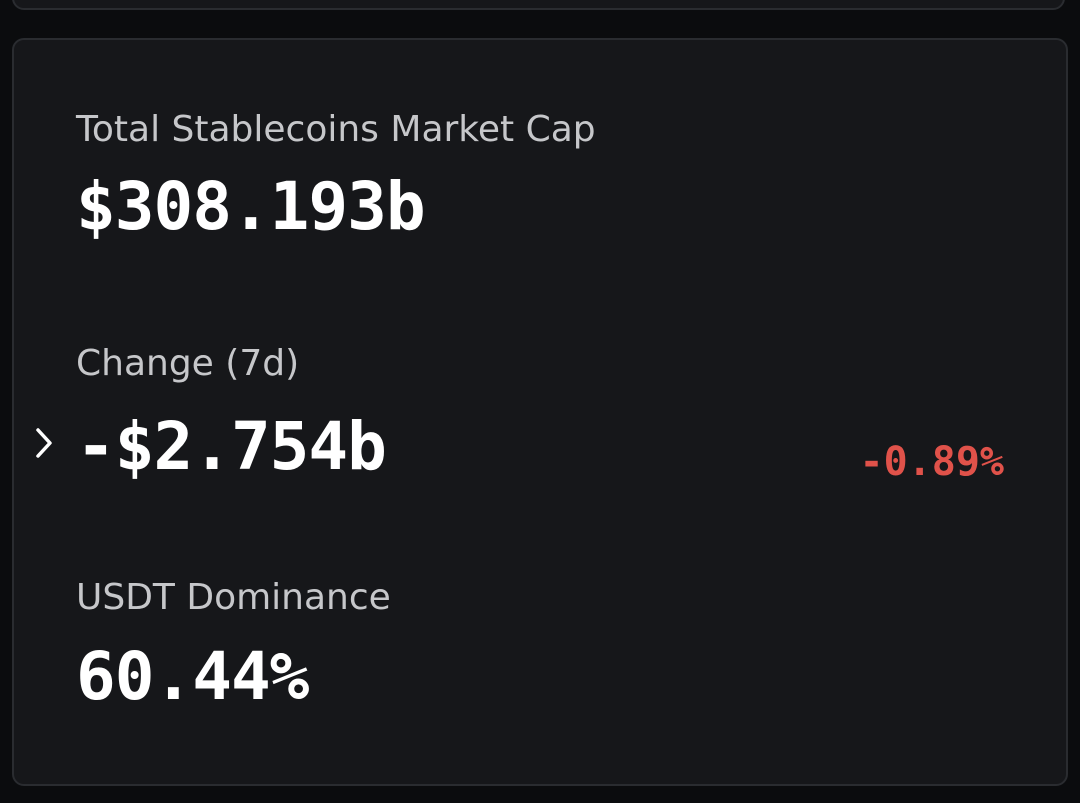 Image resolution: width=1080 pixels, height=803 pixels. What do you see at coordinates (932, 462) in the screenshot?
I see `stat-change: -0.89%` at bounding box center [932, 462].